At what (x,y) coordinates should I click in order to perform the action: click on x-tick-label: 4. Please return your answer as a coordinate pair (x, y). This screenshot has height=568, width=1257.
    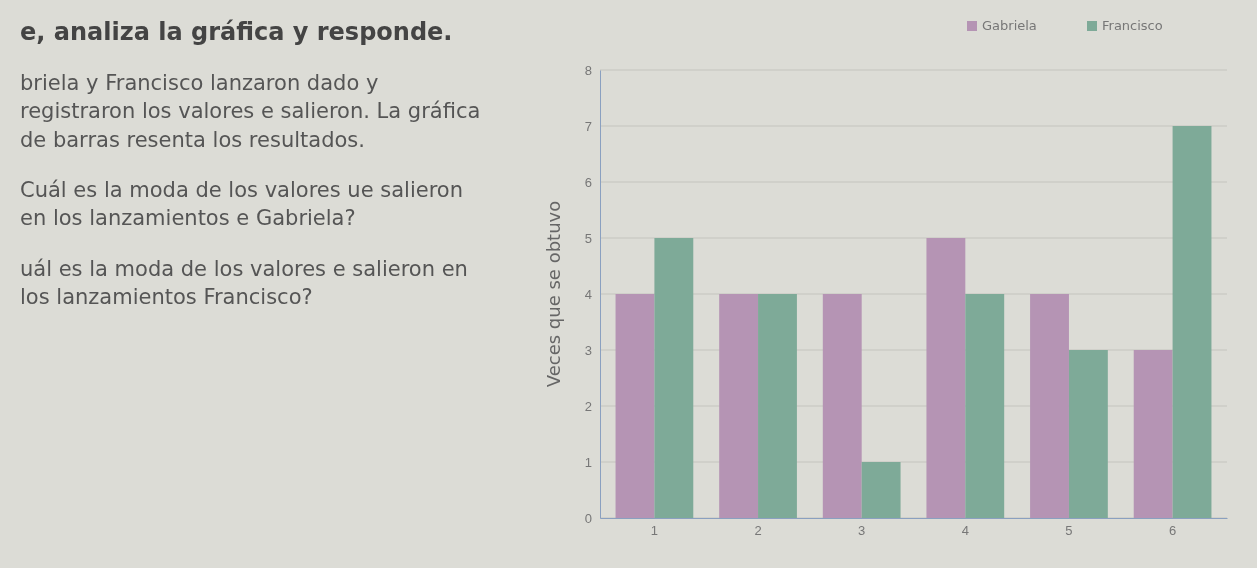
    Looking at the image, I should click on (965, 531).